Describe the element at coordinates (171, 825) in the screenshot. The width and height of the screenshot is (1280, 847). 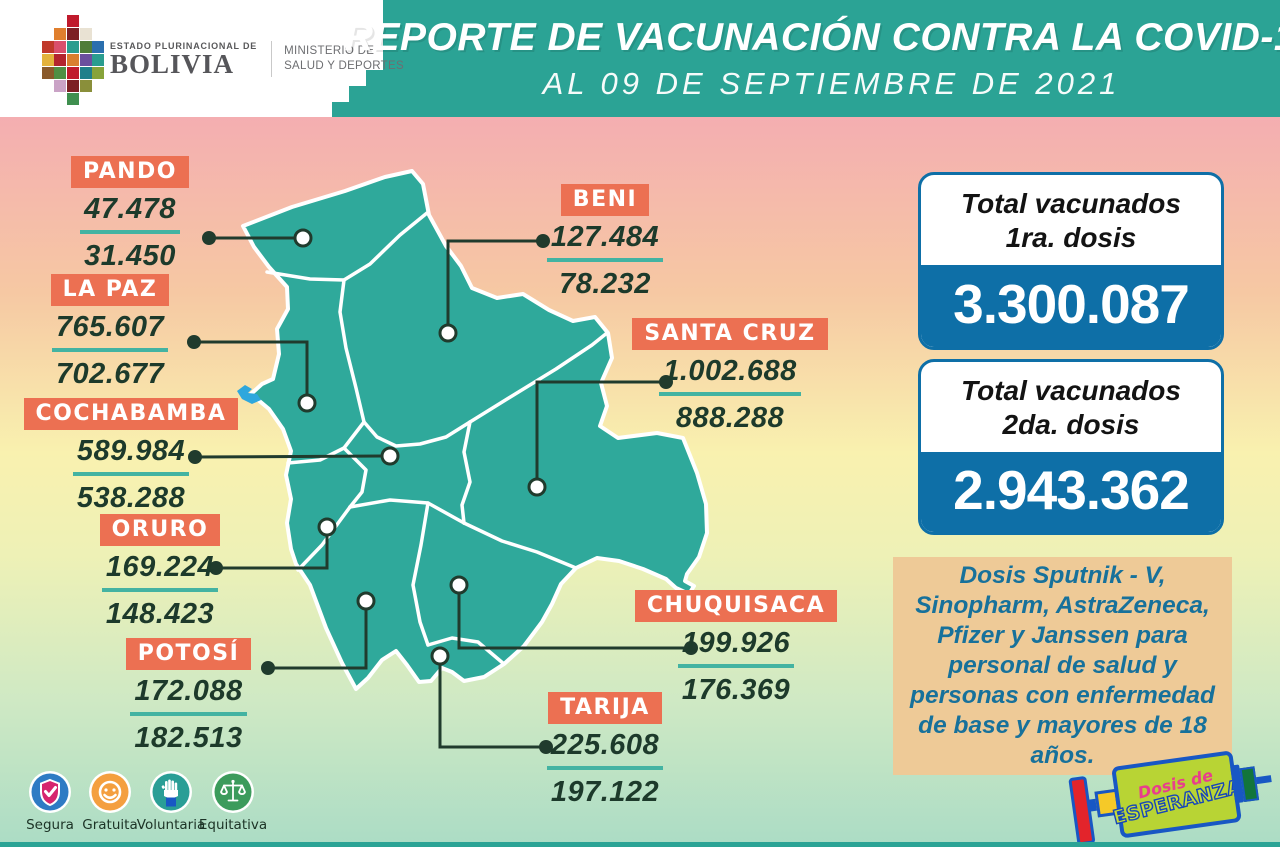
I see `principle-label: Voluntaria` at that location.